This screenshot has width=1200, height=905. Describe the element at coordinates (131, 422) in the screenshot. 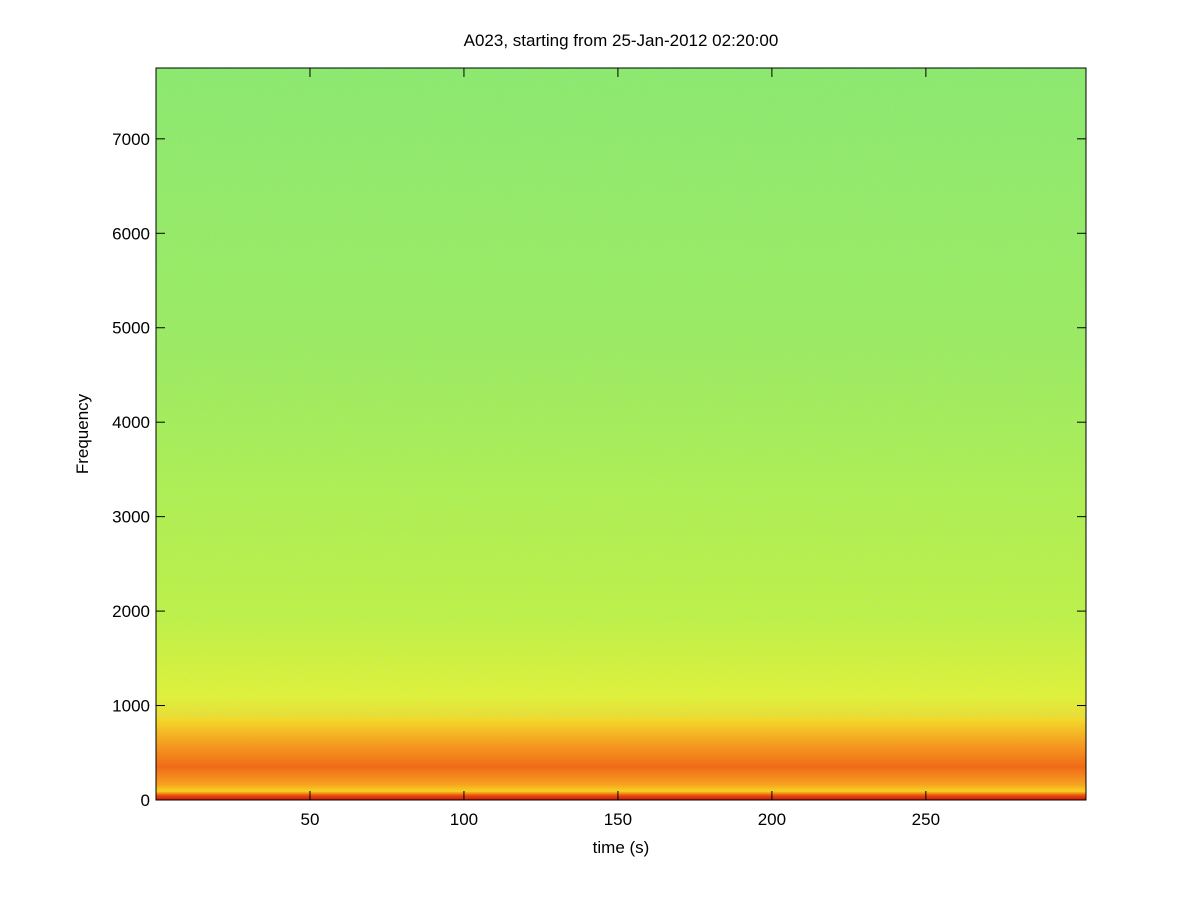

I see `y-tick-label: 4000` at that location.